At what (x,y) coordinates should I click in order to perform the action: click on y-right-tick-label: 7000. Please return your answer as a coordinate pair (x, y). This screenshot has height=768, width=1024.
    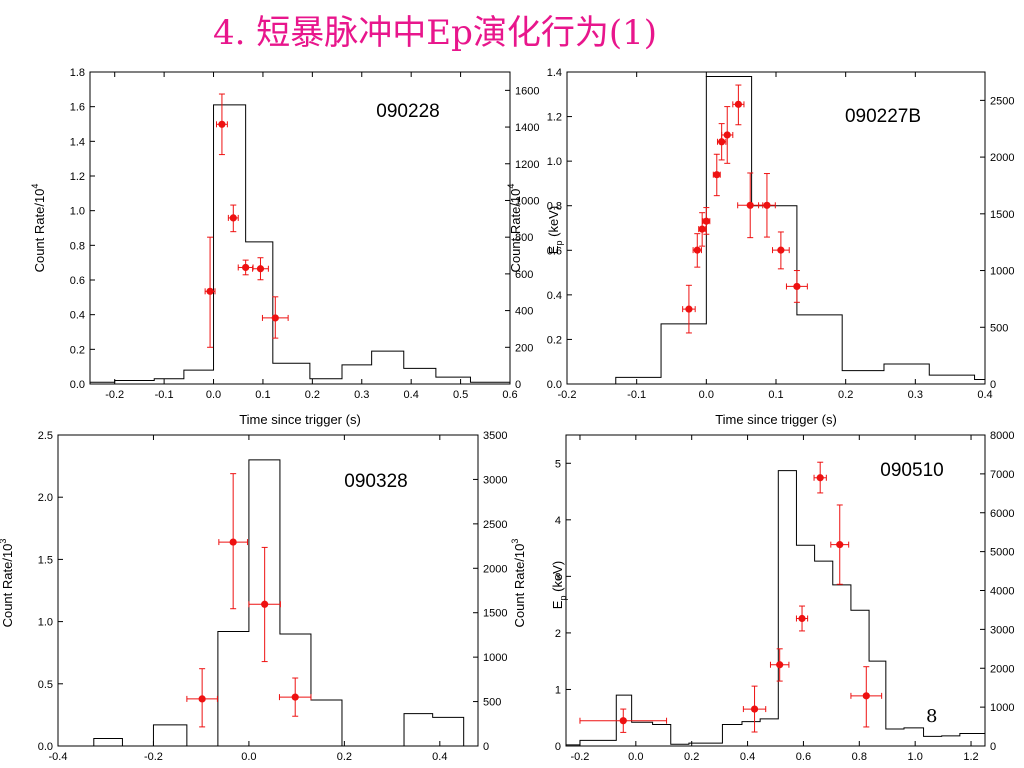
    Looking at the image, I should click on (1002, 475).